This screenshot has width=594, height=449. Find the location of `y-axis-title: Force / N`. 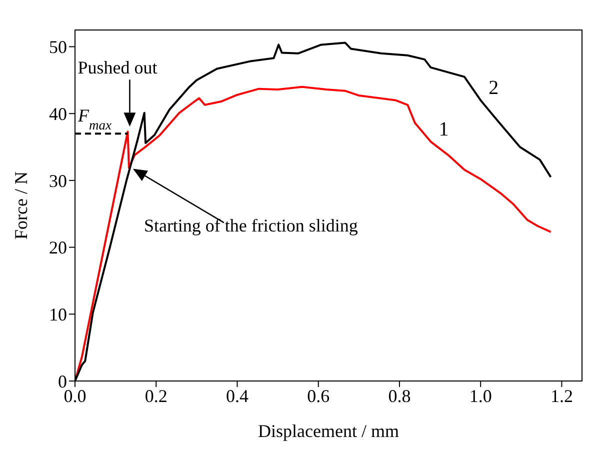

y-axis-title: Force / N is located at coordinates (21, 206).